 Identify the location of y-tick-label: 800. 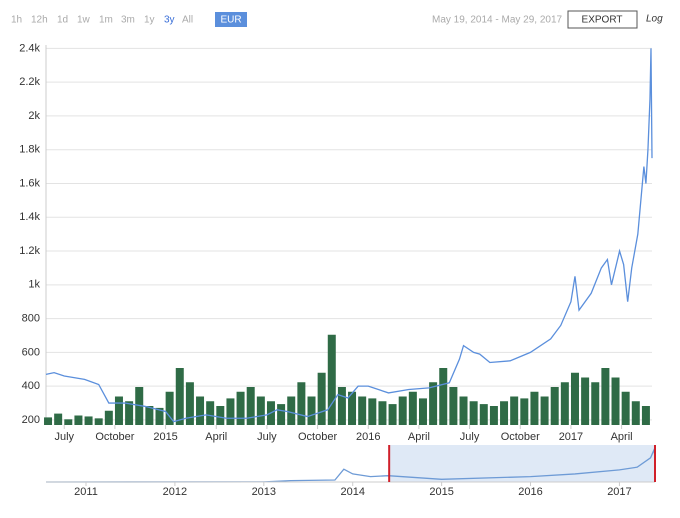
(31, 319).